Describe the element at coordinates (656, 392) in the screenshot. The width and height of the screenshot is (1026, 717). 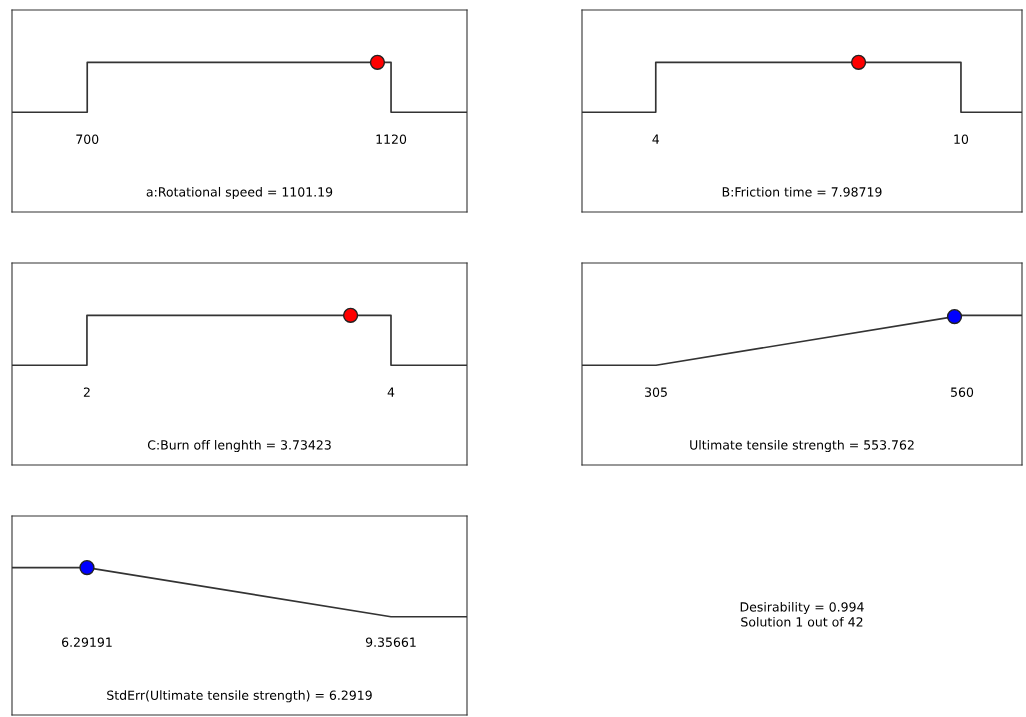
I see `x-tick-label: 305` at that location.